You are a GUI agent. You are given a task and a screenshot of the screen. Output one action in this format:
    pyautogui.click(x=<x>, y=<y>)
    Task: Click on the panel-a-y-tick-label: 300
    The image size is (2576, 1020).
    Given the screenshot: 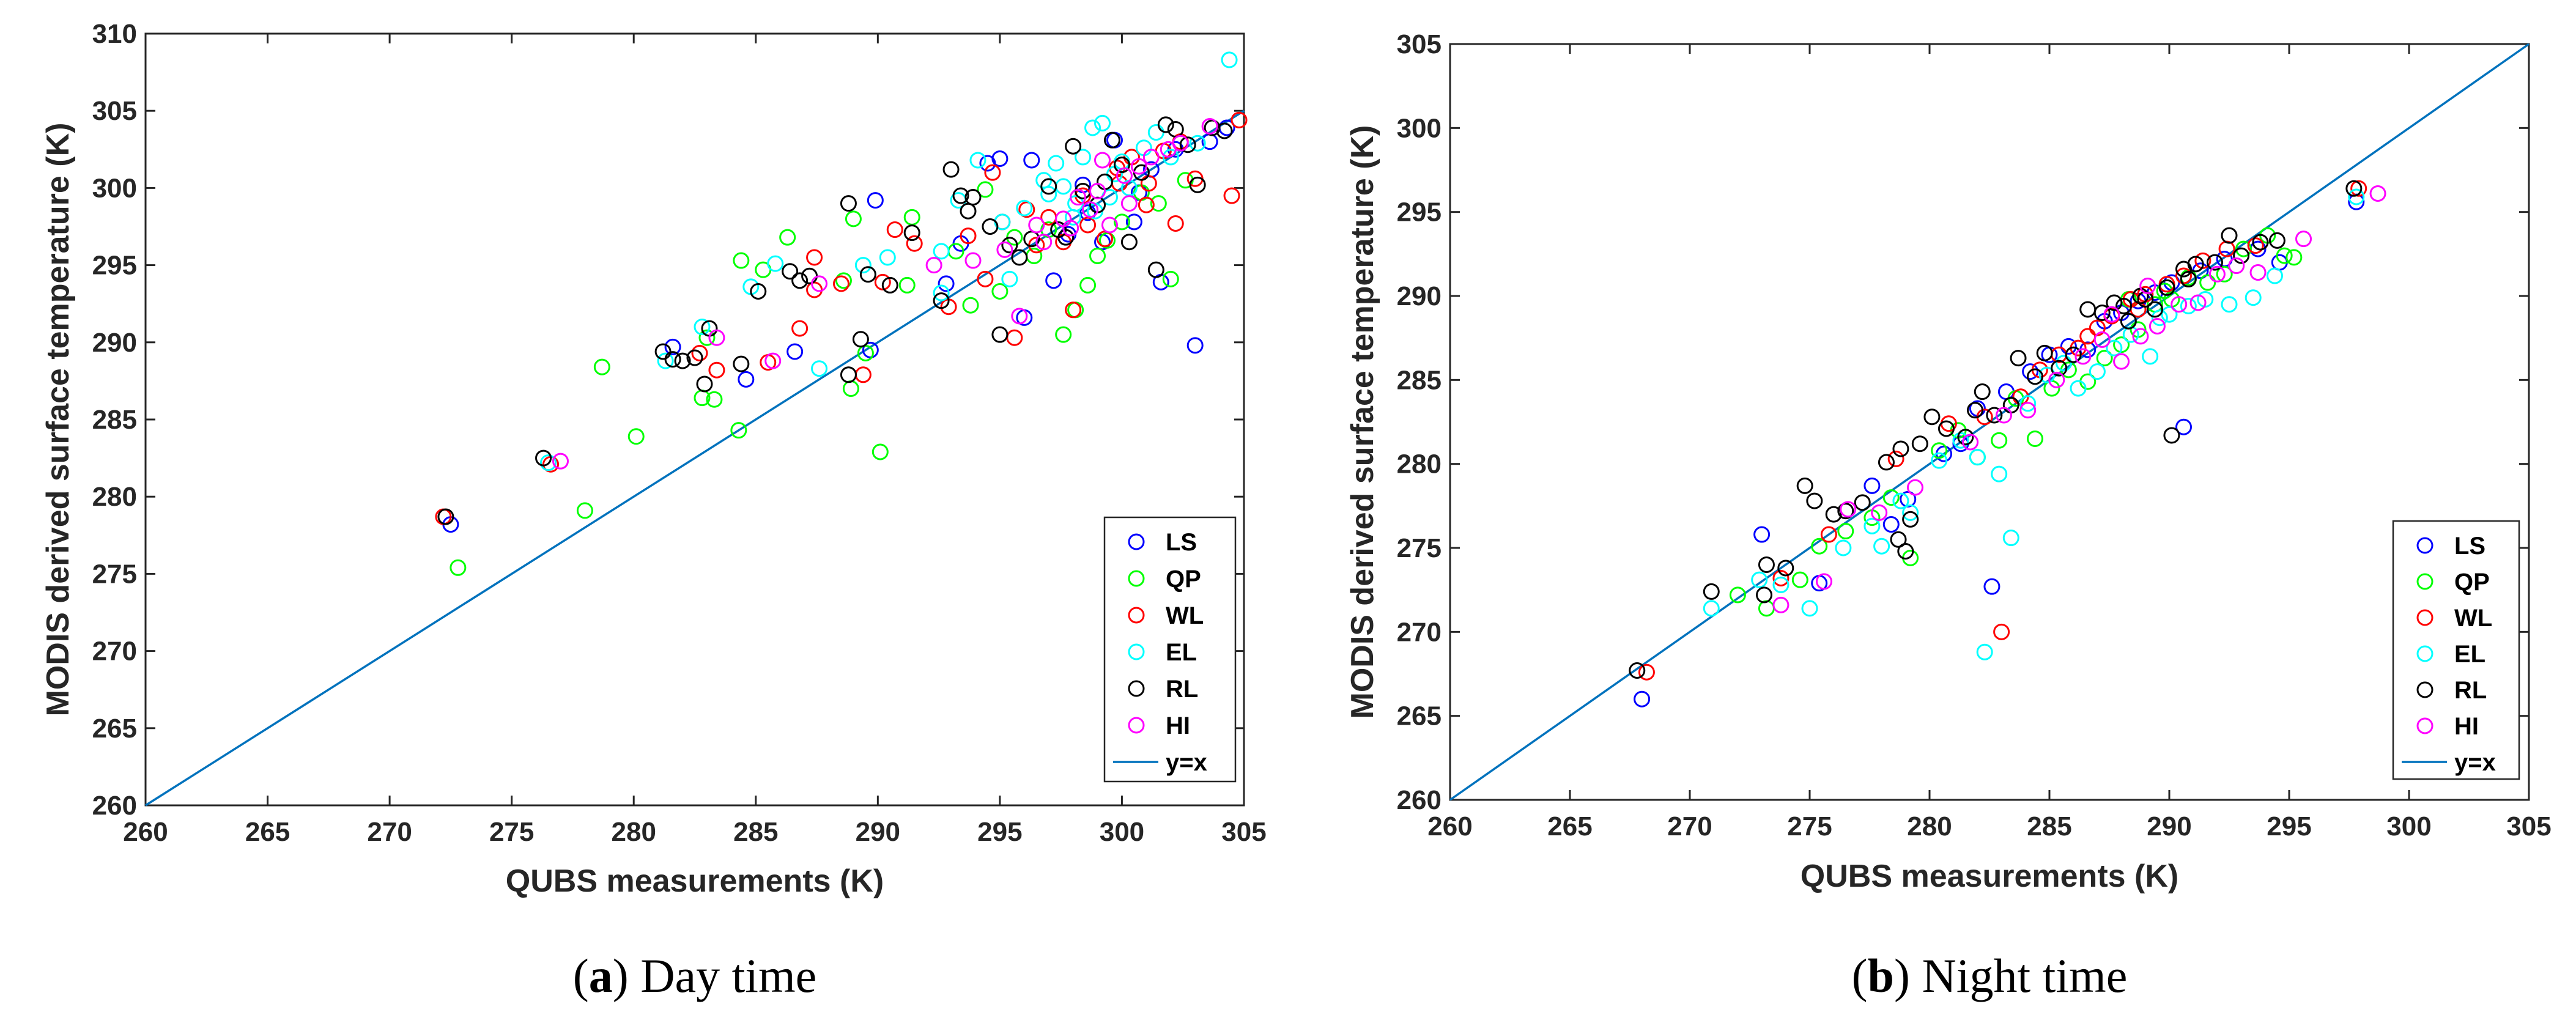 What is the action you would take?
    pyautogui.click(x=114, y=188)
    